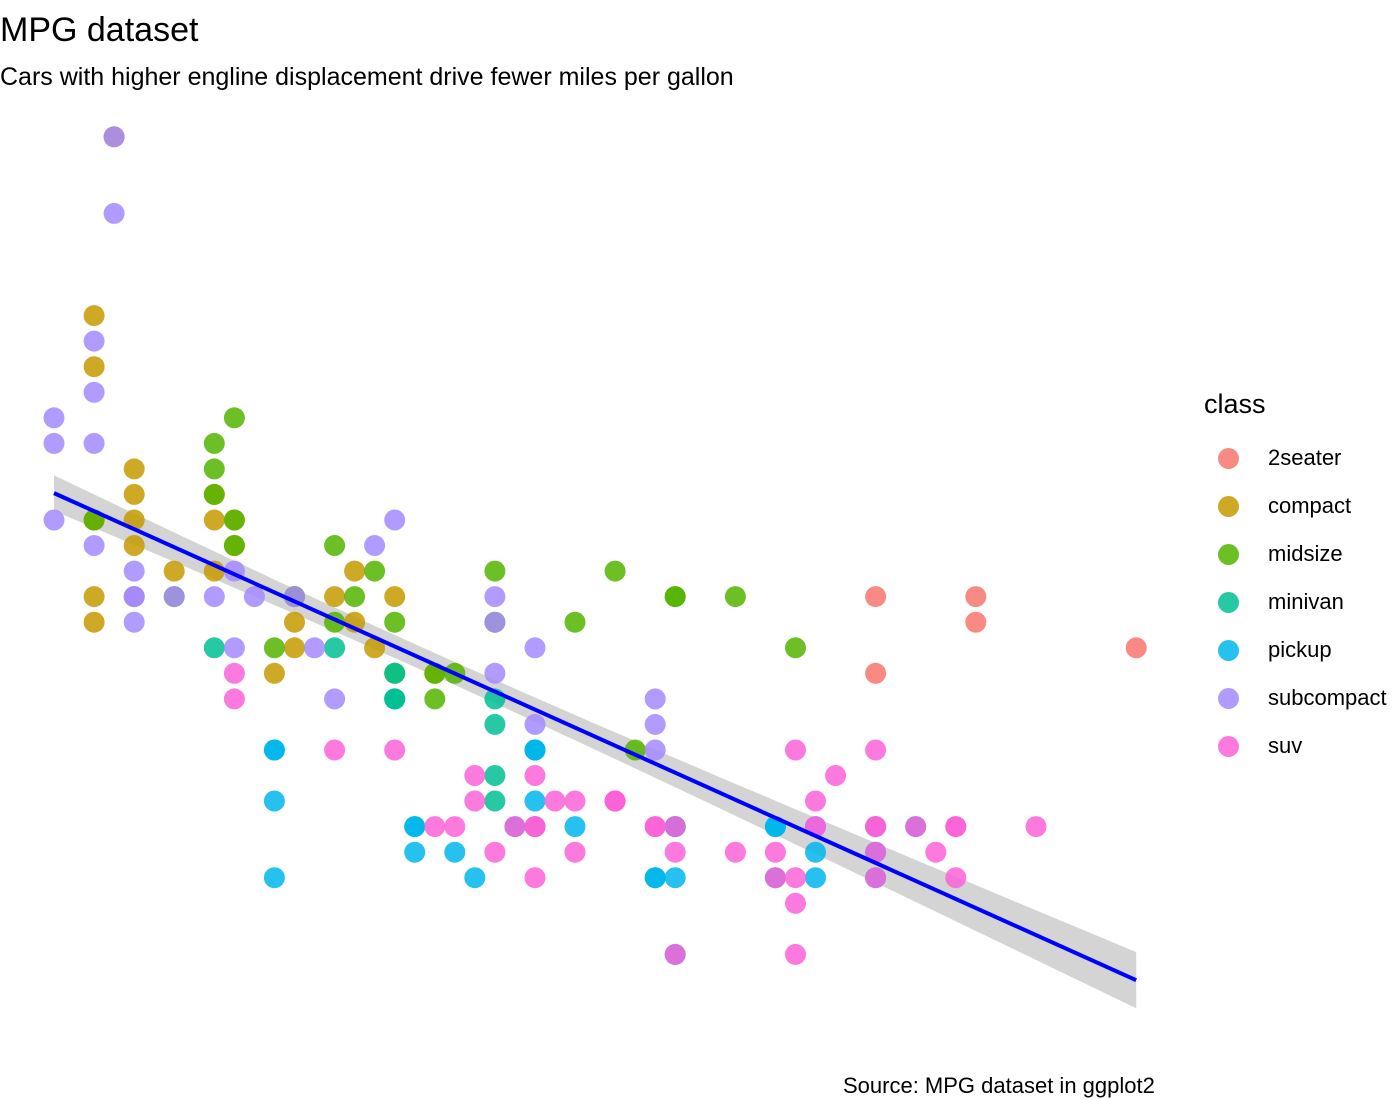 The width and height of the screenshot is (1400, 1100). Describe the element at coordinates (1006, 635) in the screenshot. I see `series-2seater` at that location.